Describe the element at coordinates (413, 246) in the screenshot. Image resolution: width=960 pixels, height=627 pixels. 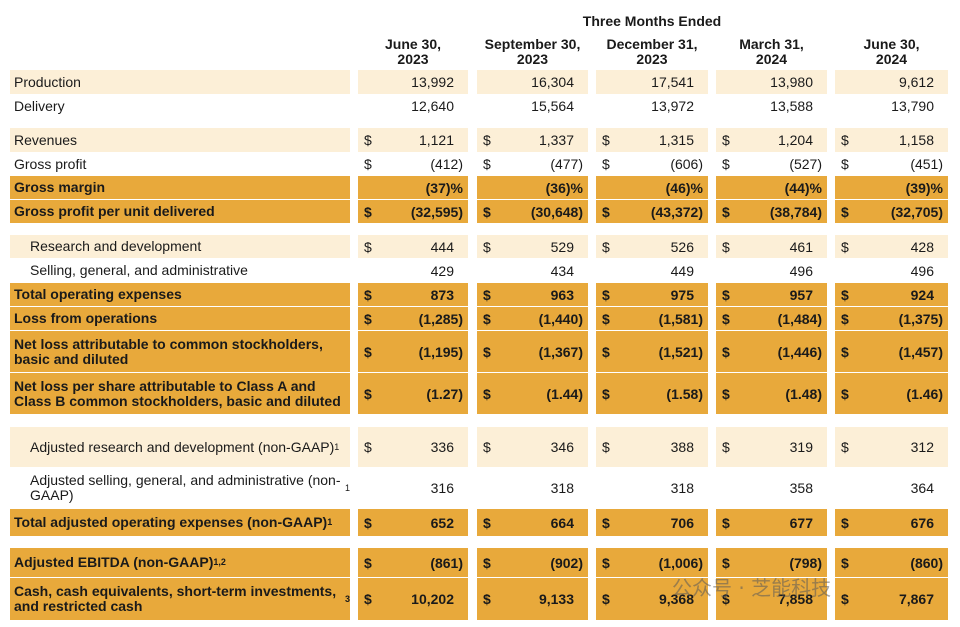
I see `value-cell: $444` at that location.